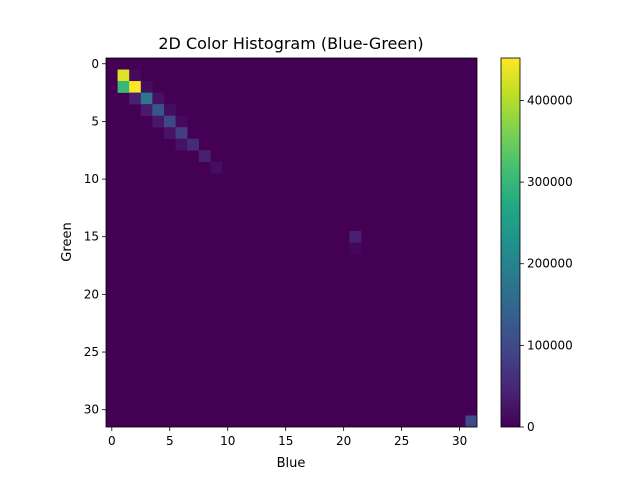 This screenshot has height=484, width=640. I want to click on colorbar, so click(510, 242).